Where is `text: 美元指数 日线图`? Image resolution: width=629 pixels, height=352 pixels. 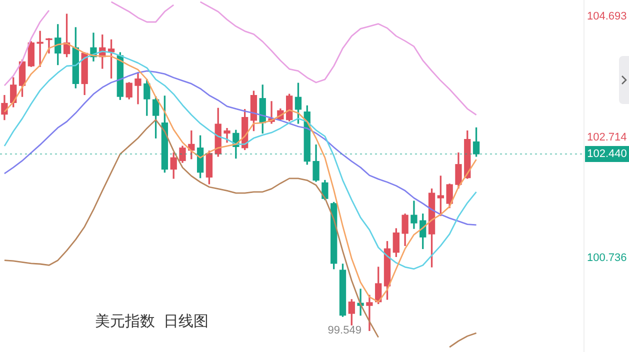 text: 美元指数 日线图 is located at coordinates (151, 321).